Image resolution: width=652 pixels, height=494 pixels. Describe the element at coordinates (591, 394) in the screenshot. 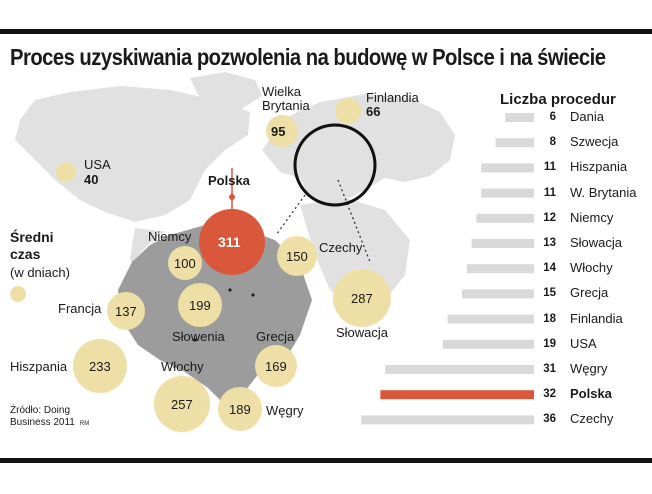

I see `procedure-country: Polska` at that location.